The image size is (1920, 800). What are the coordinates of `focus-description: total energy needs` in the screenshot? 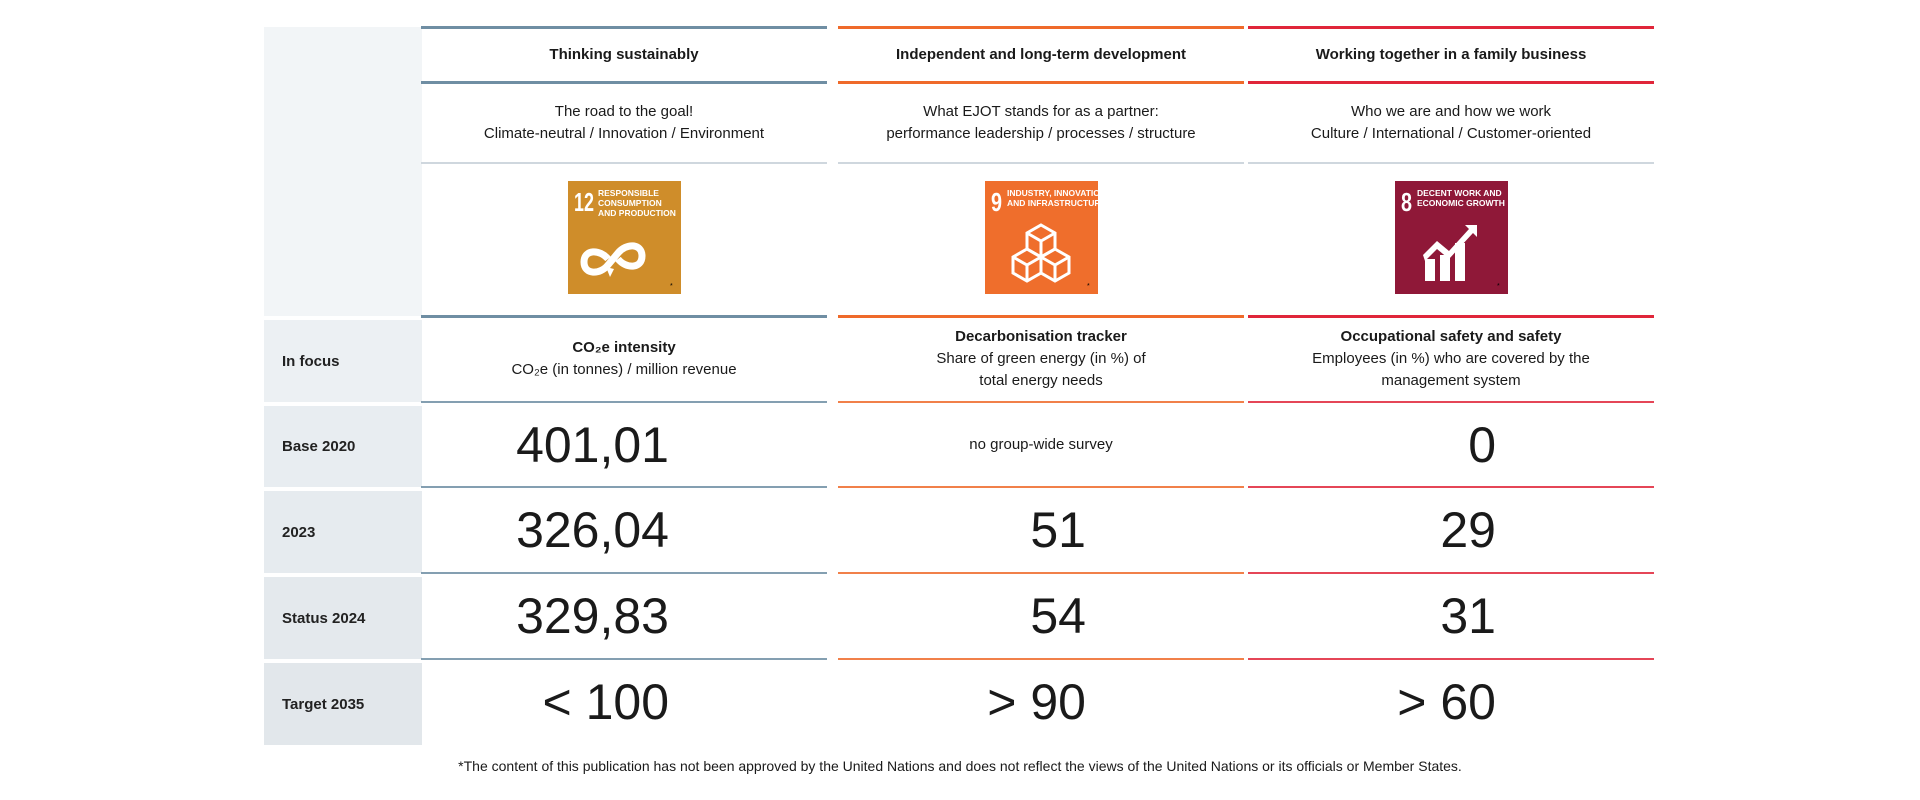 It's located at (1041, 380).